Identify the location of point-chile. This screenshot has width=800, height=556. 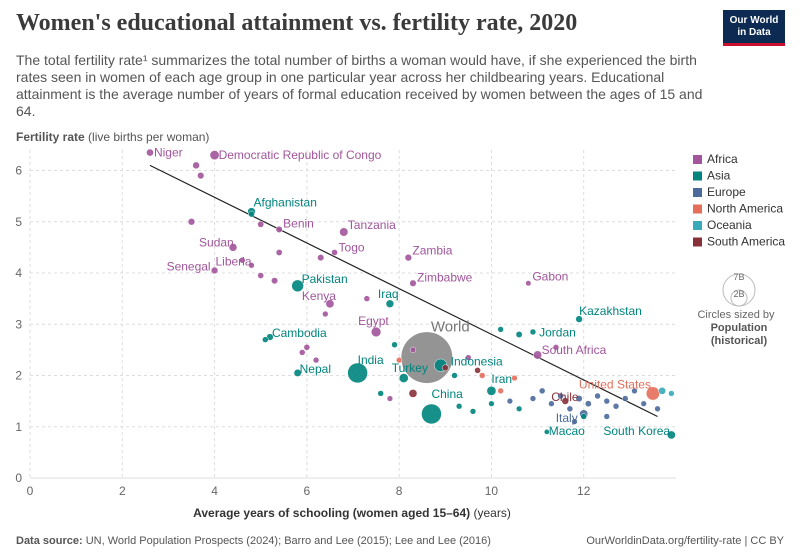
(565, 401).